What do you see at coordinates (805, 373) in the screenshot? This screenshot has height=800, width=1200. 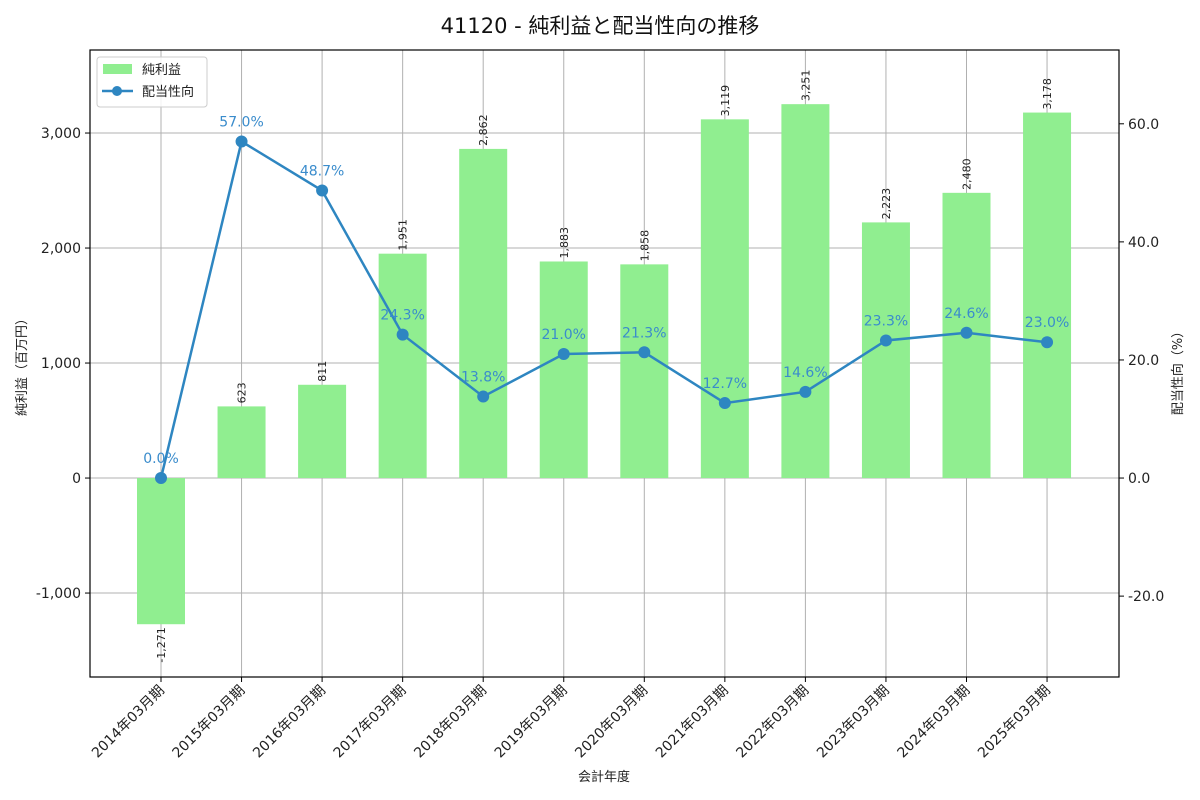 I see `payout-ratio-value-label: 14.6%` at bounding box center [805, 373].